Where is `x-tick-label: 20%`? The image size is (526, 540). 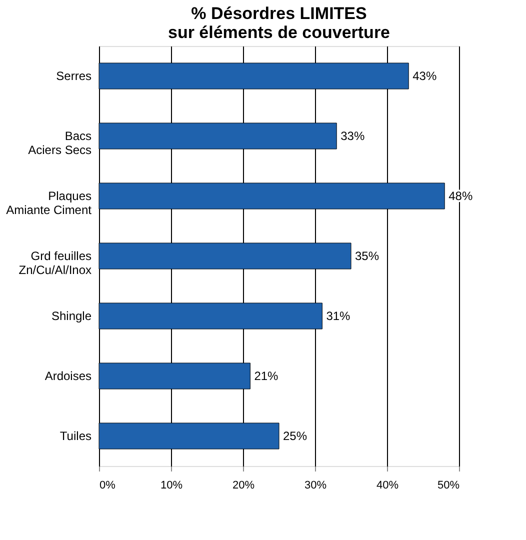 x-tick-label: 20% is located at coordinates (243, 486).